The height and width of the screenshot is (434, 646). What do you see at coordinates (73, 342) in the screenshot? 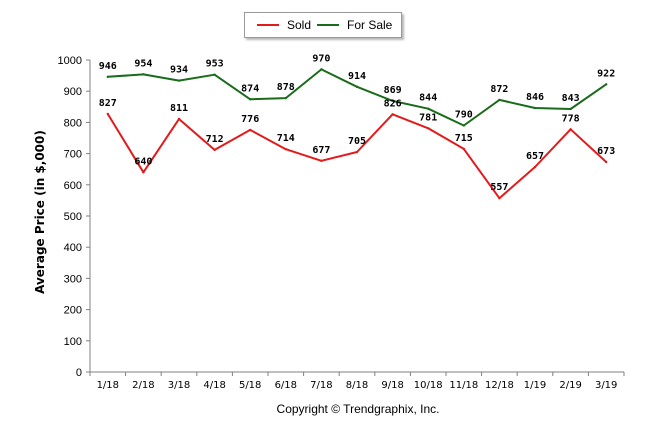
I see `y-tick-label: 100` at bounding box center [73, 342].